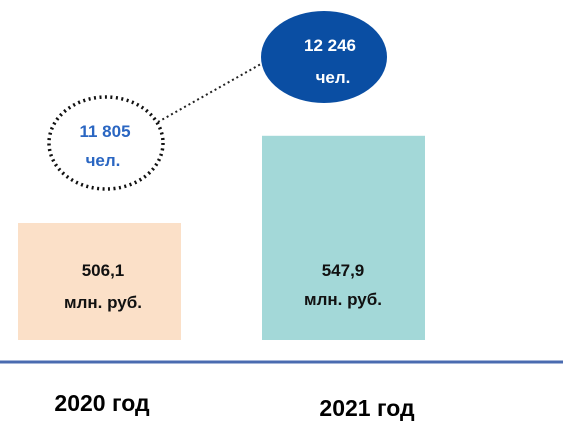 The height and width of the screenshot is (424, 563). Describe the element at coordinates (103, 160) in the screenshot. I see `people-bubble-2020-unit: чел.` at that location.